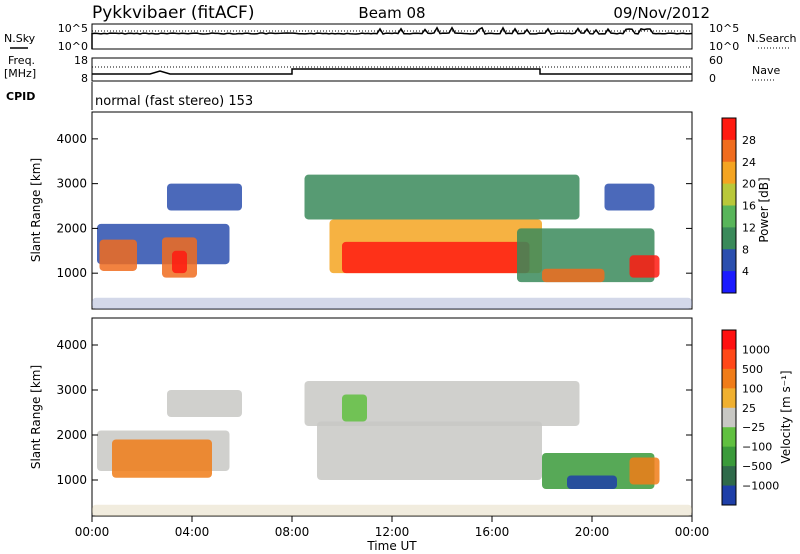 The image size is (800, 554). I want to click on nsky-label: N.Sky, so click(20, 38).